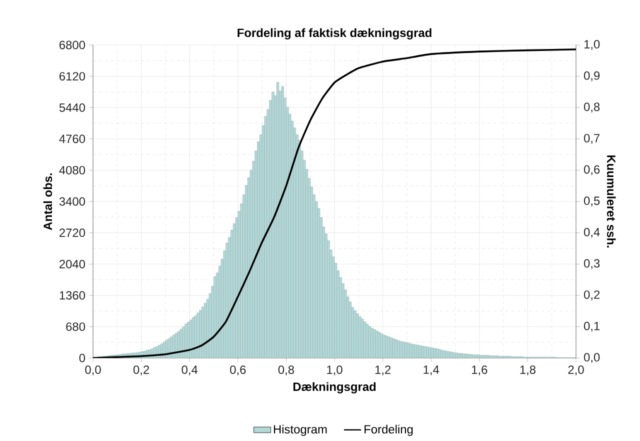 The image size is (640, 441). I want to click on y2-tick-label: 0,3, so click(592, 264).